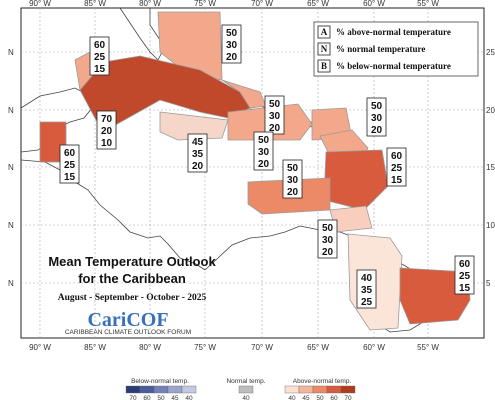  I want to click on prob-value-below: 25, so click(367, 302).